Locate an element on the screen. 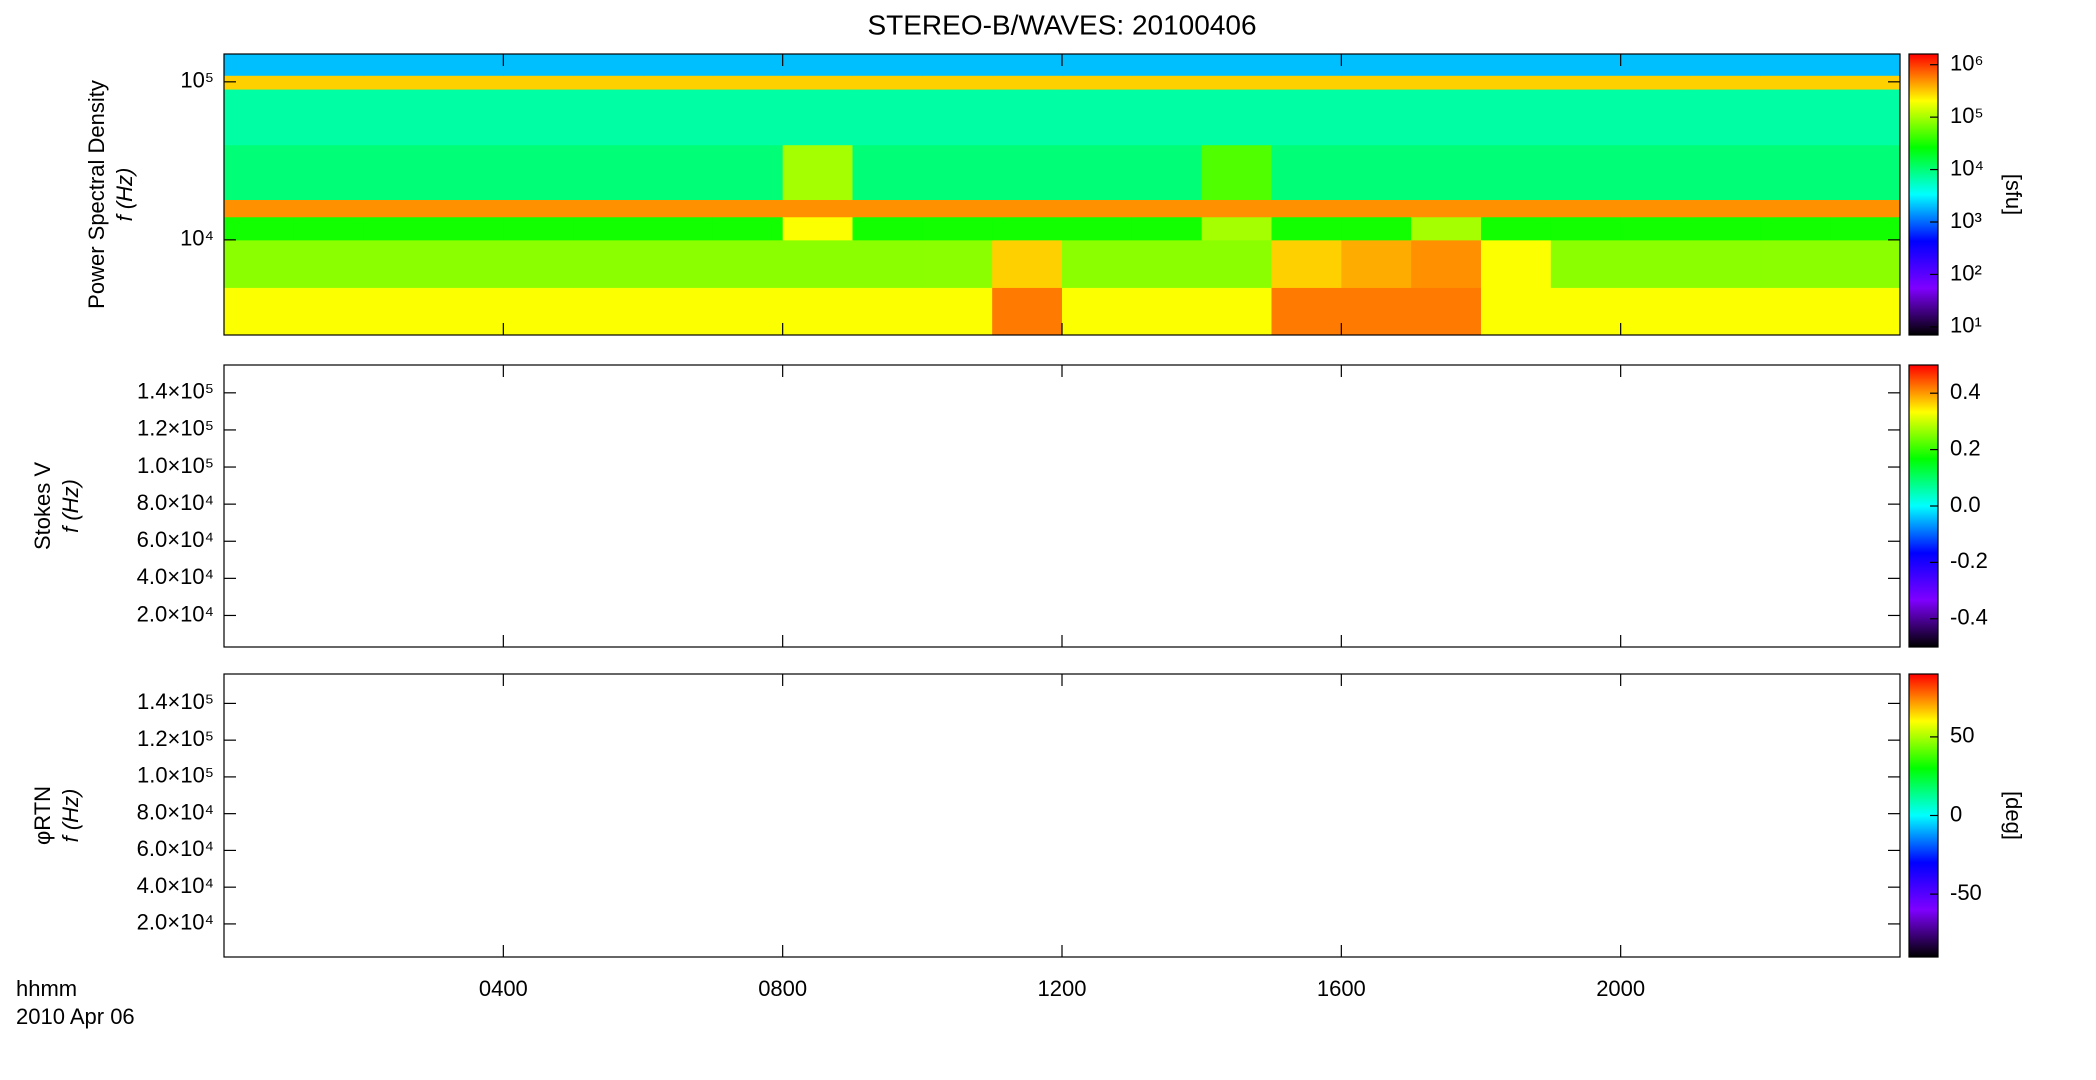 The width and height of the screenshot is (2096, 1080). y-tick-label: 1.4×10⁵ is located at coordinates (175, 391).